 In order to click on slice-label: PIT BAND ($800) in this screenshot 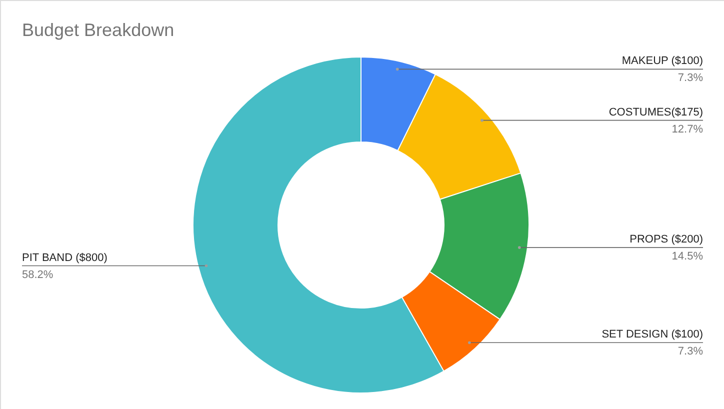, I will do `click(65, 258)`.